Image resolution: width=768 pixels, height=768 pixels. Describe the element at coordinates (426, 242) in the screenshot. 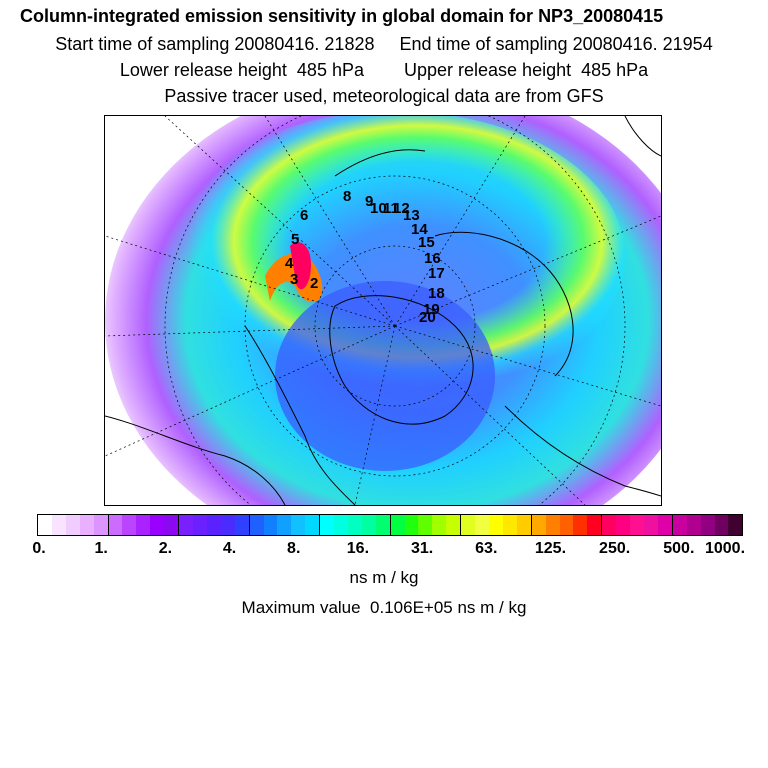

I see `trajectory-label: 15` at that location.